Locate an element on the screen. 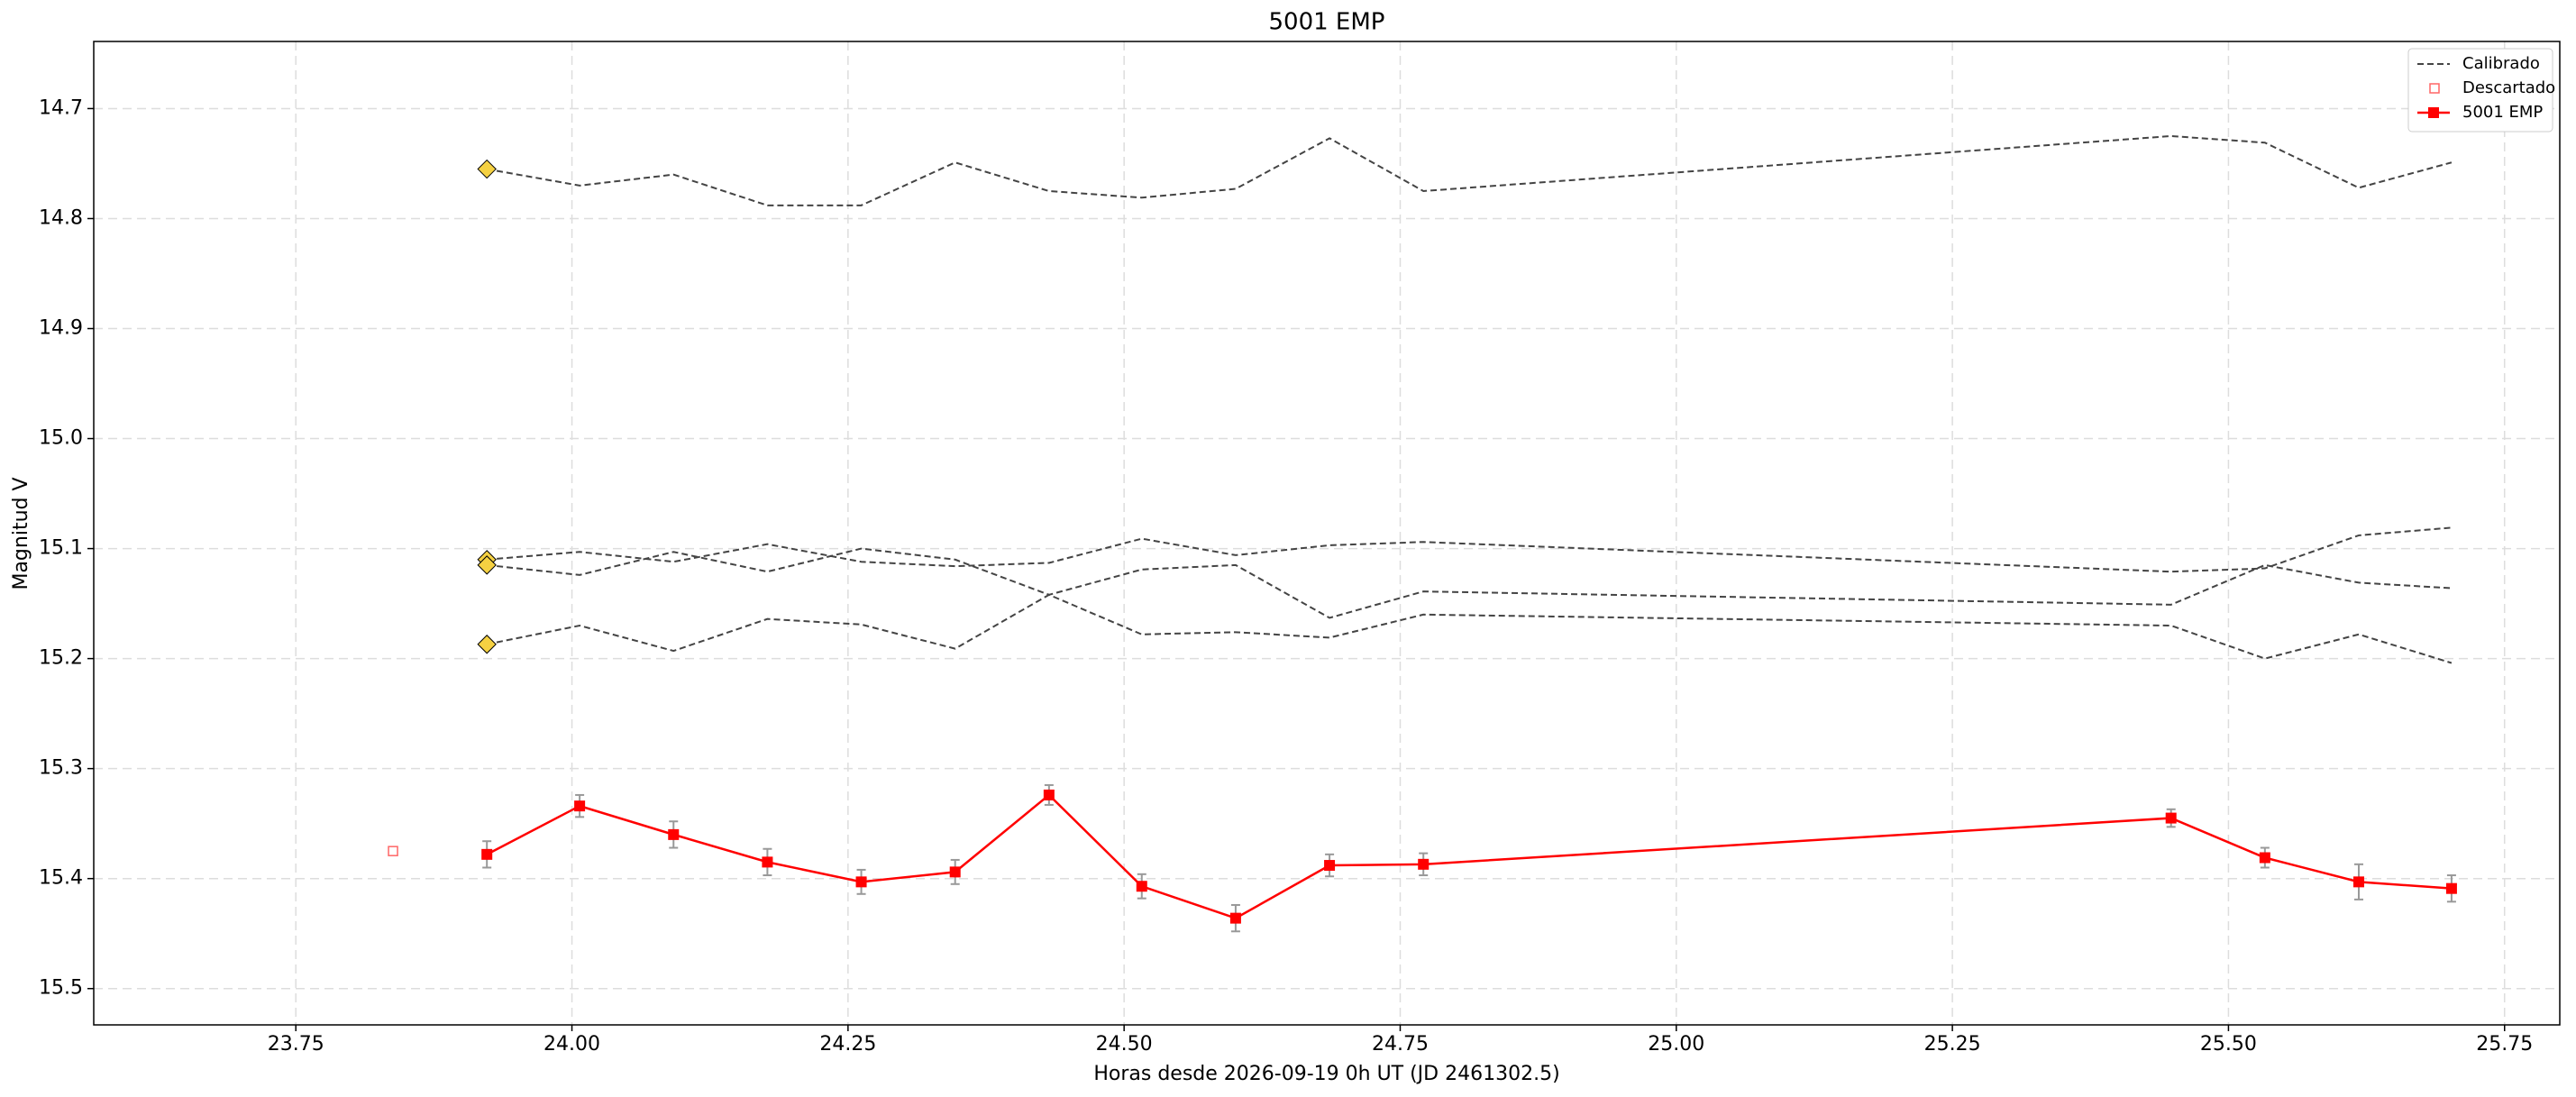  legend-label: Descartado is located at coordinates (2508, 87).